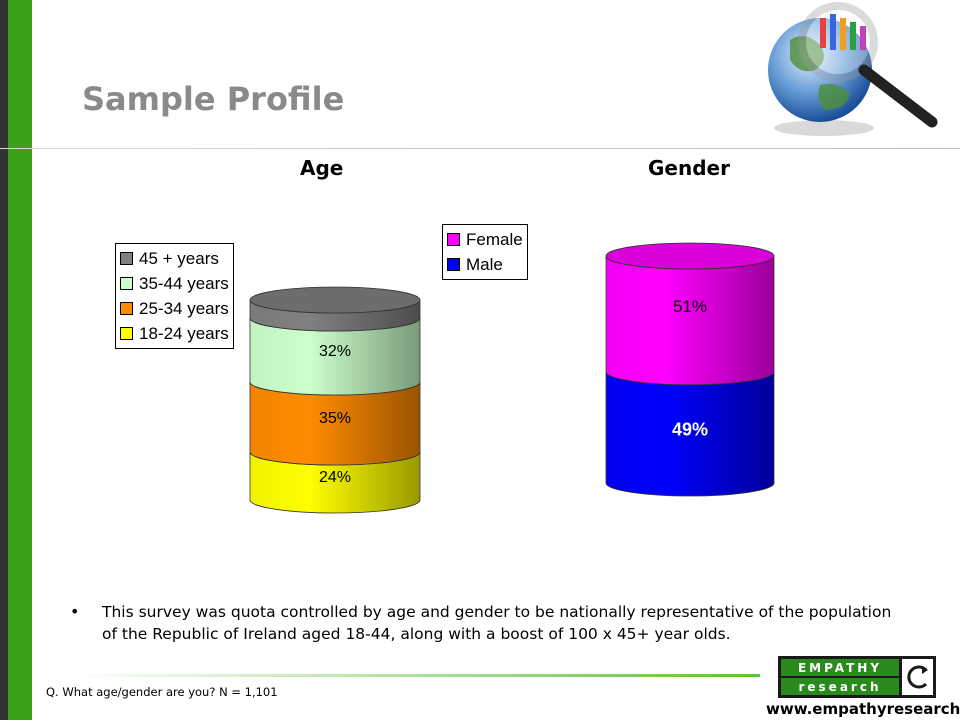 The height and width of the screenshot is (720, 960). Describe the element at coordinates (179, 258) in the screenshot. I see `age-legend-label: 45 + years` at that location.